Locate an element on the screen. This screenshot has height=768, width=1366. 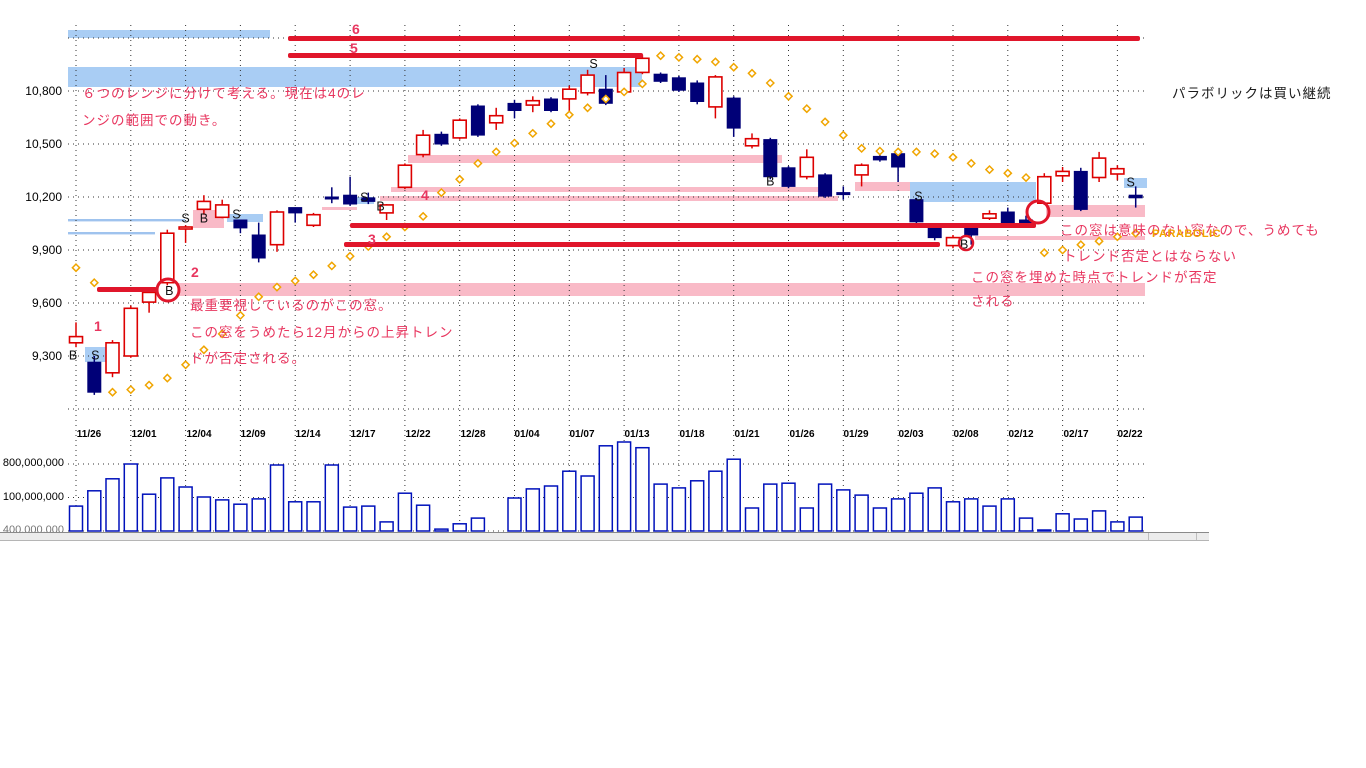
date-tick-label: 12/09 is located at coordinates (253, 434).